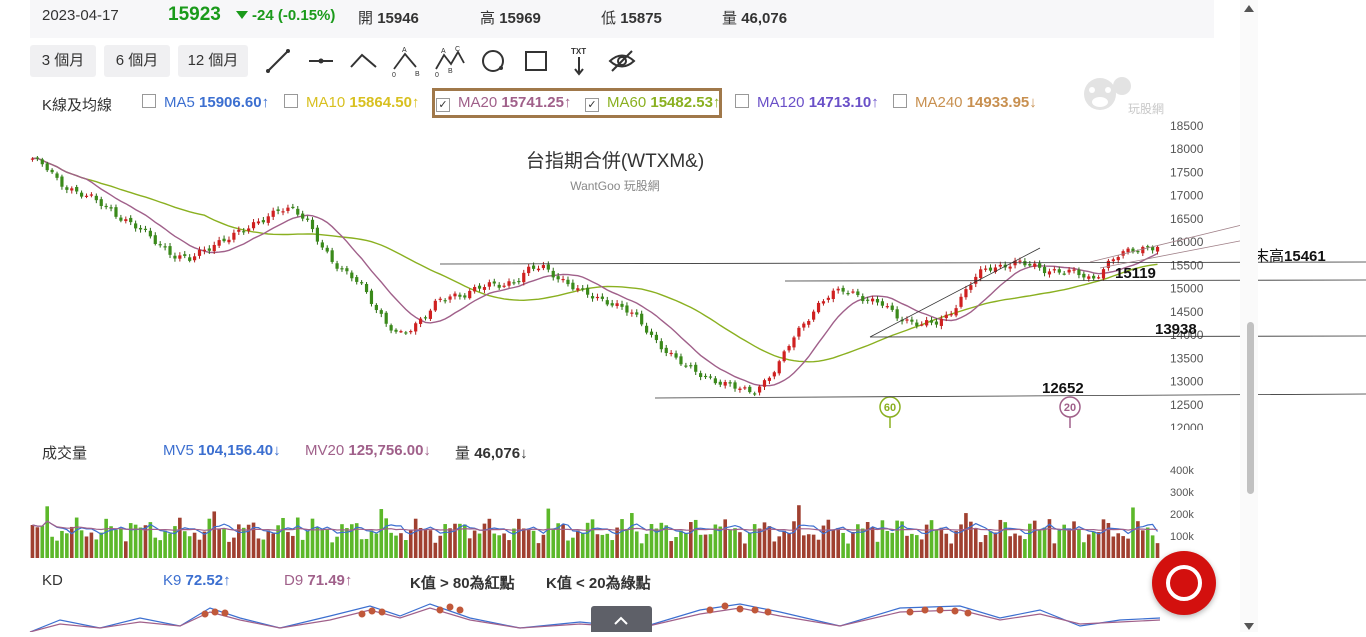  Describe the element at coordinates (579, 61) in the screenshot. I see `text-tool-icon: TXT` at that location.